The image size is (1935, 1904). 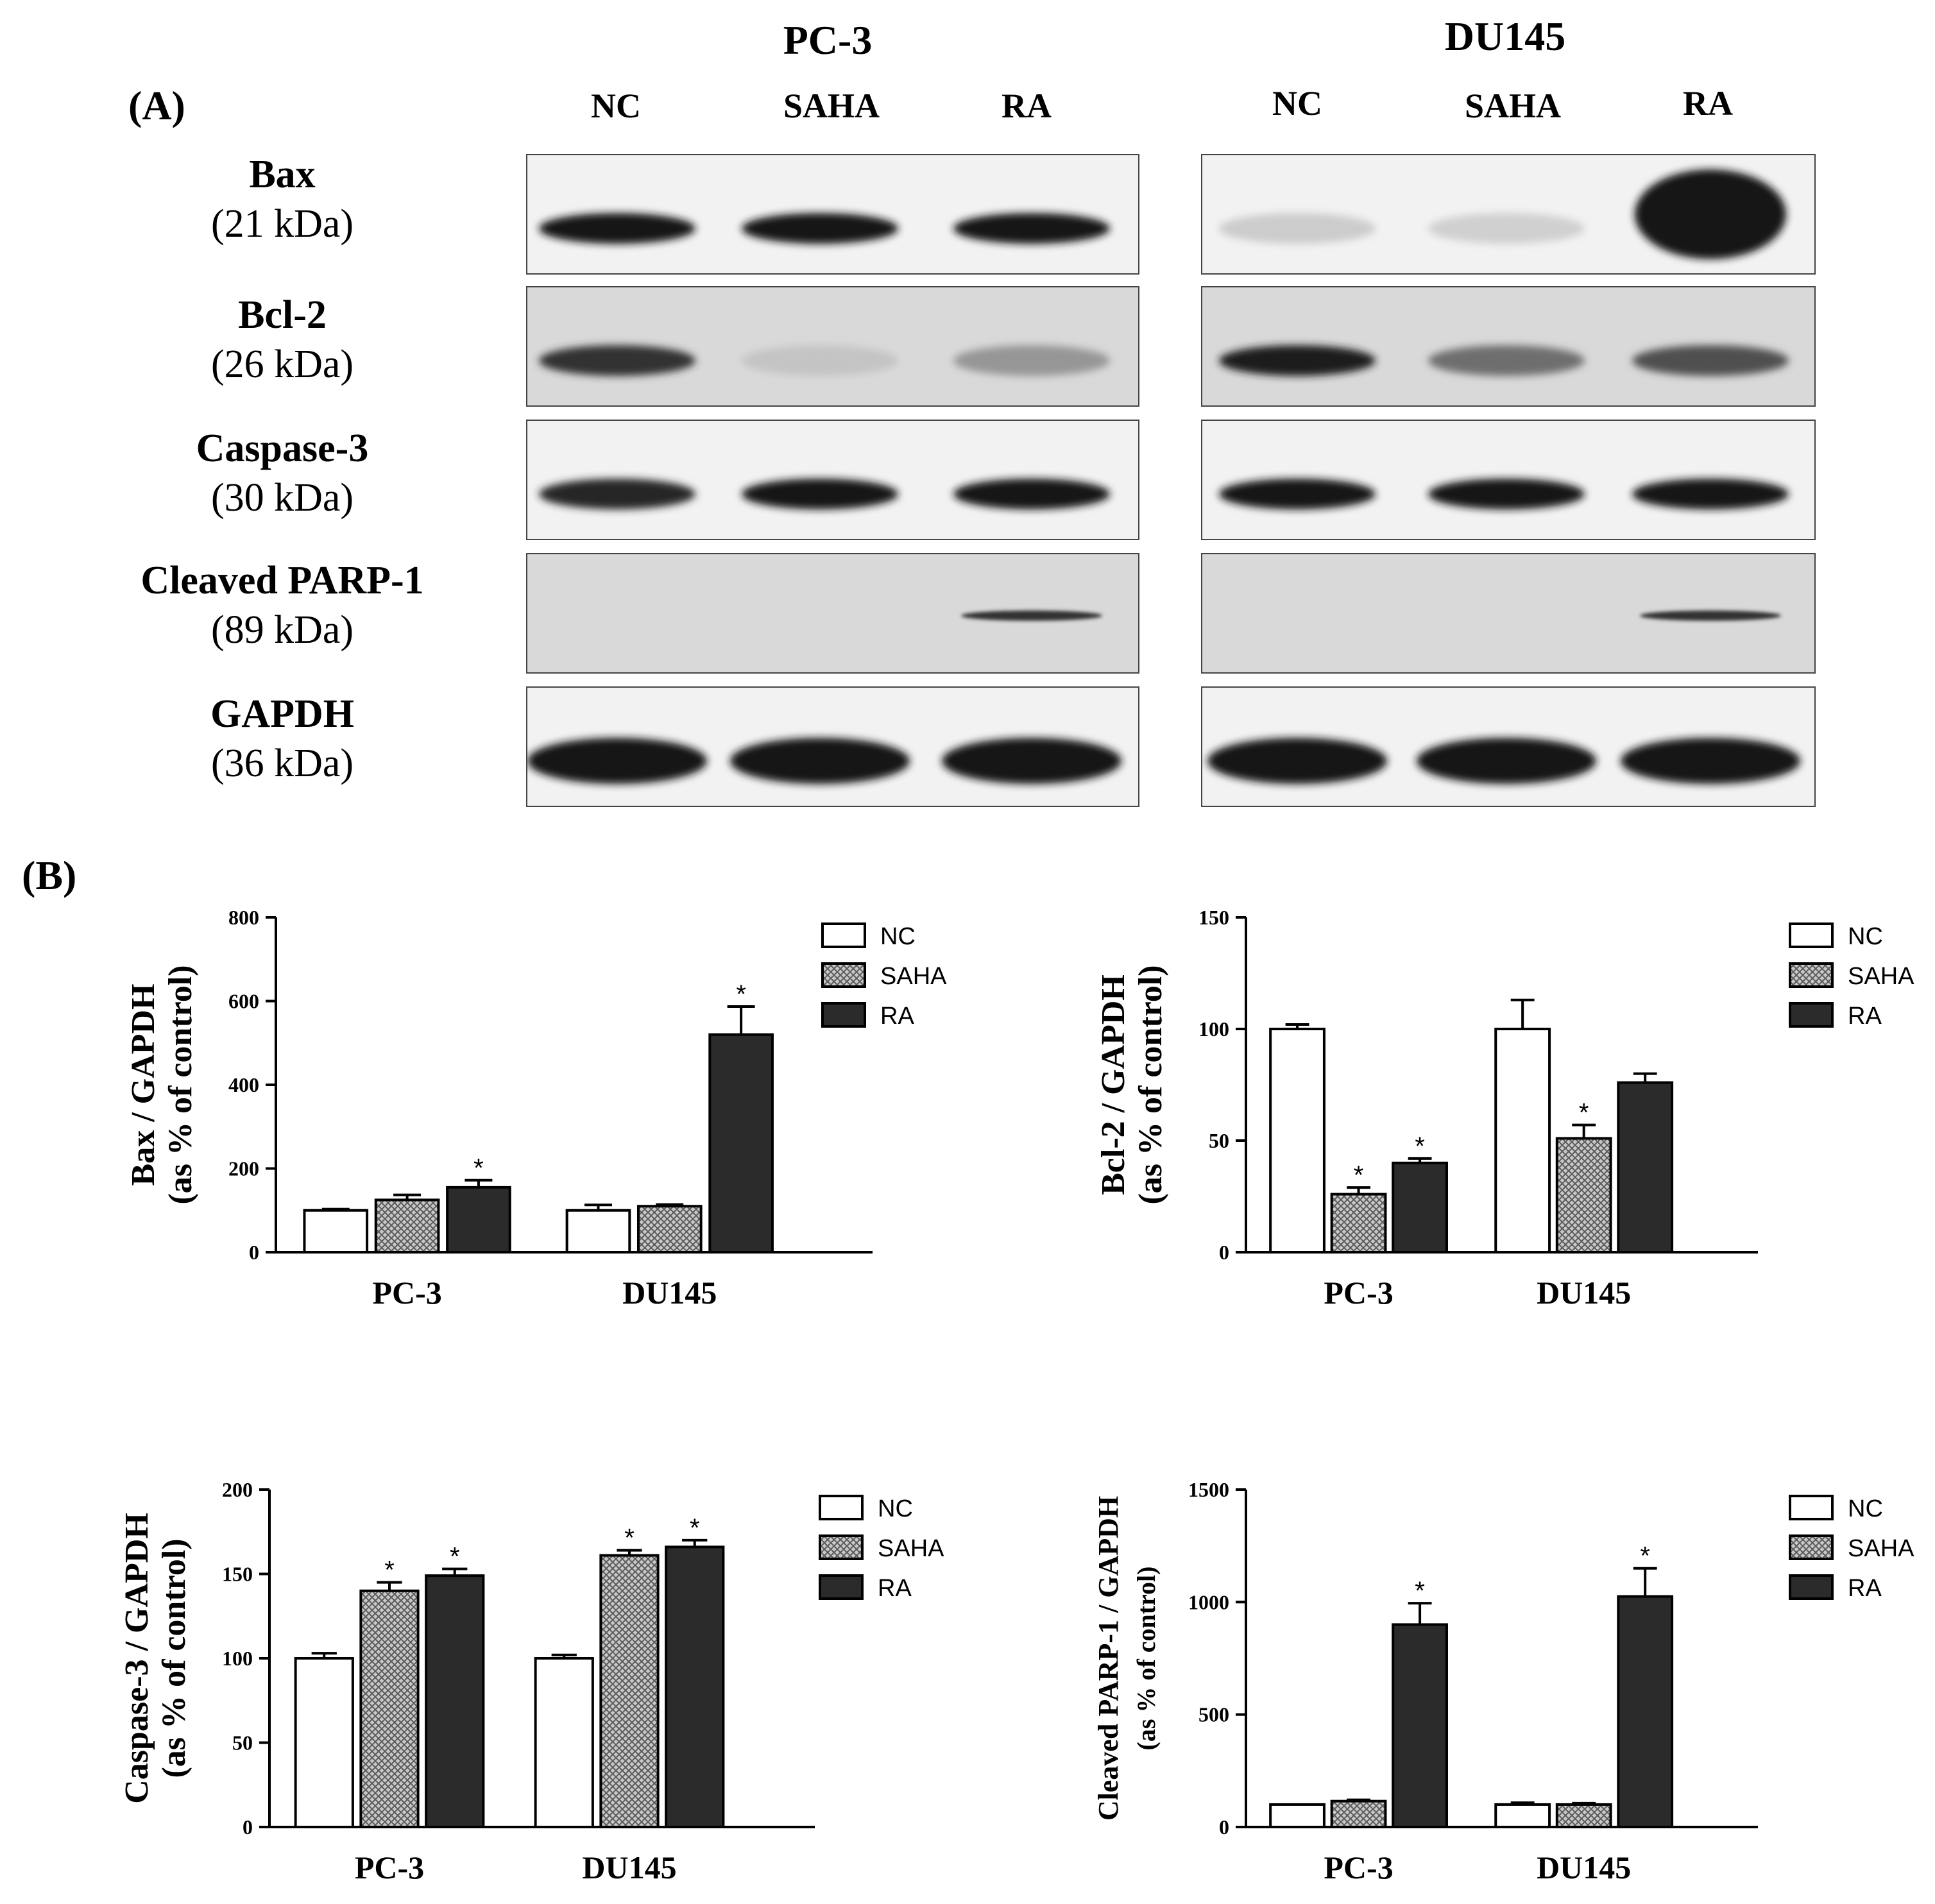 What do you see at coordinates (282, 448) in the screenshot?
I see `protein-name: Caspase-3` at bounding box center [282, 448].